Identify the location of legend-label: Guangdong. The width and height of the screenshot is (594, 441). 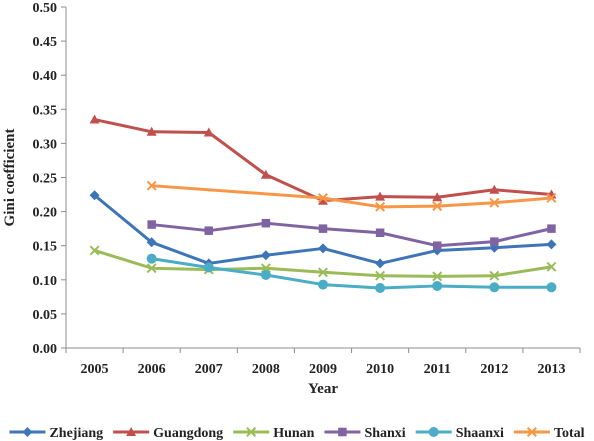
(188, 433).